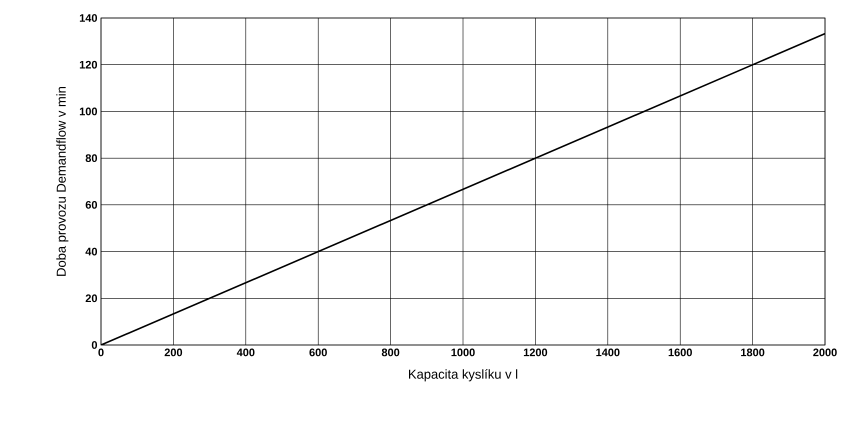 This screenshot has height=422, width=849. What do you see at coordinates (752, 352) in the screenshot?
I see `x-tick-label: 1800` at bounding box center [752, 352].